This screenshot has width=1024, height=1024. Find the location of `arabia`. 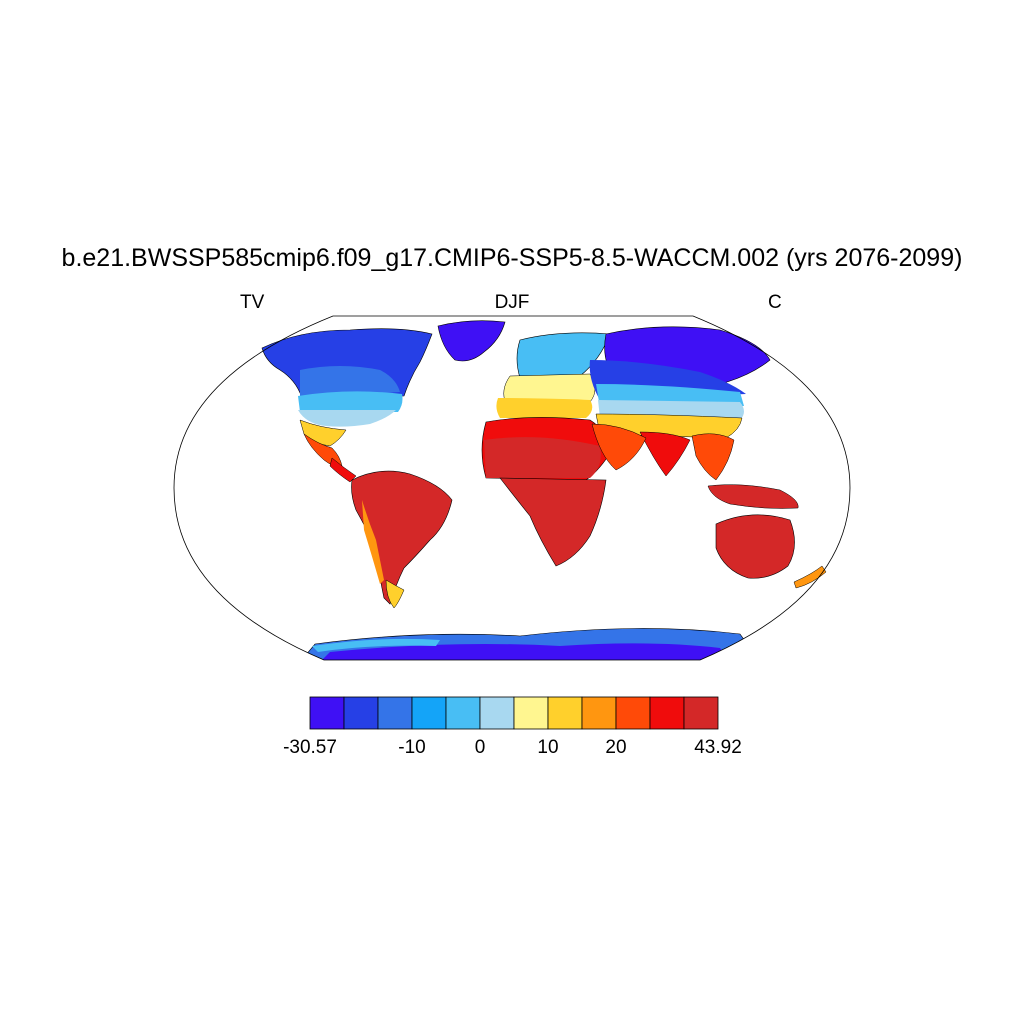

arabia is located at coordinates (619, 447).